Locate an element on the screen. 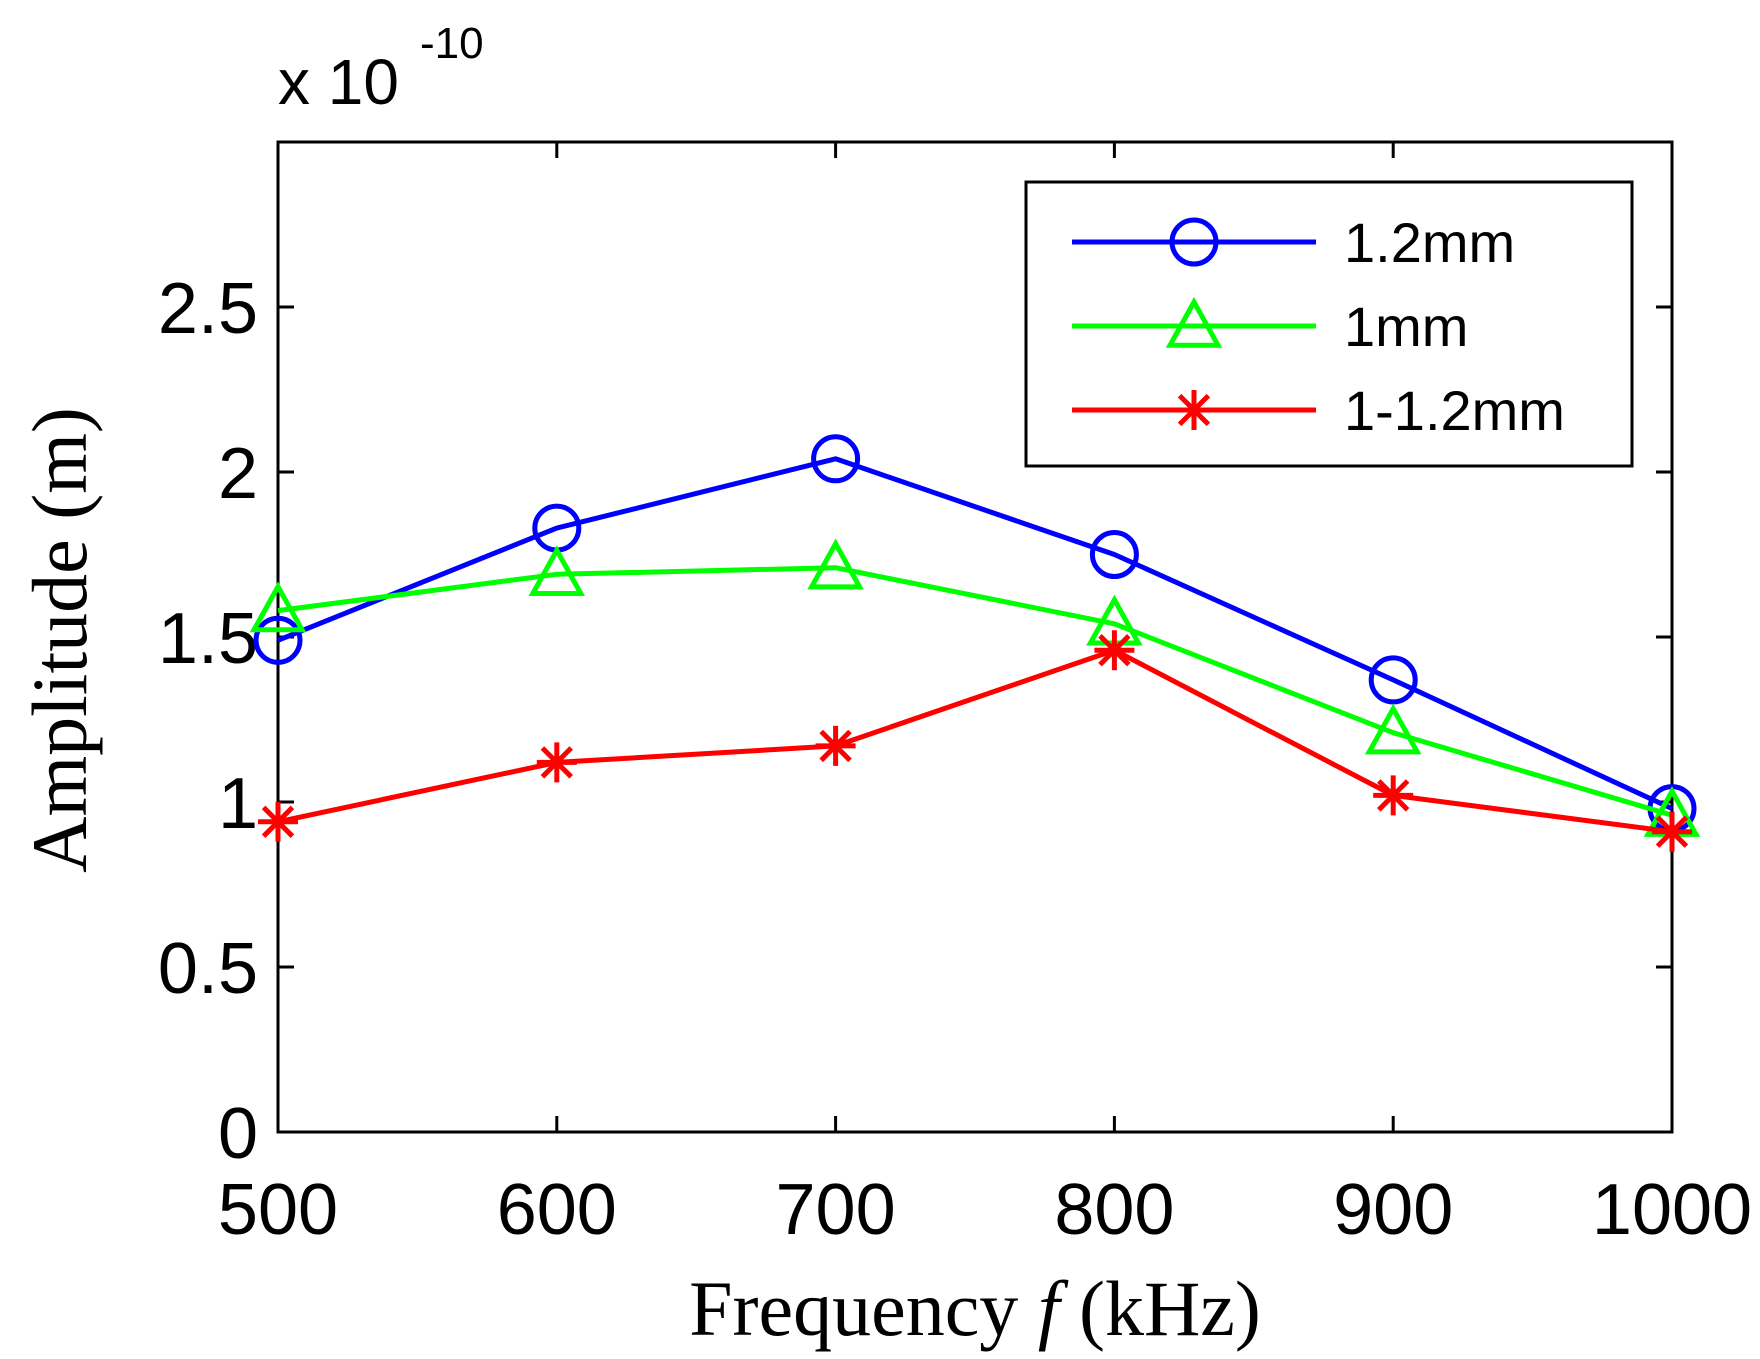 The width and height of the screenshot is (1760, 1359). x-tick-label: 800 is located at coordinates (1114, 1210).